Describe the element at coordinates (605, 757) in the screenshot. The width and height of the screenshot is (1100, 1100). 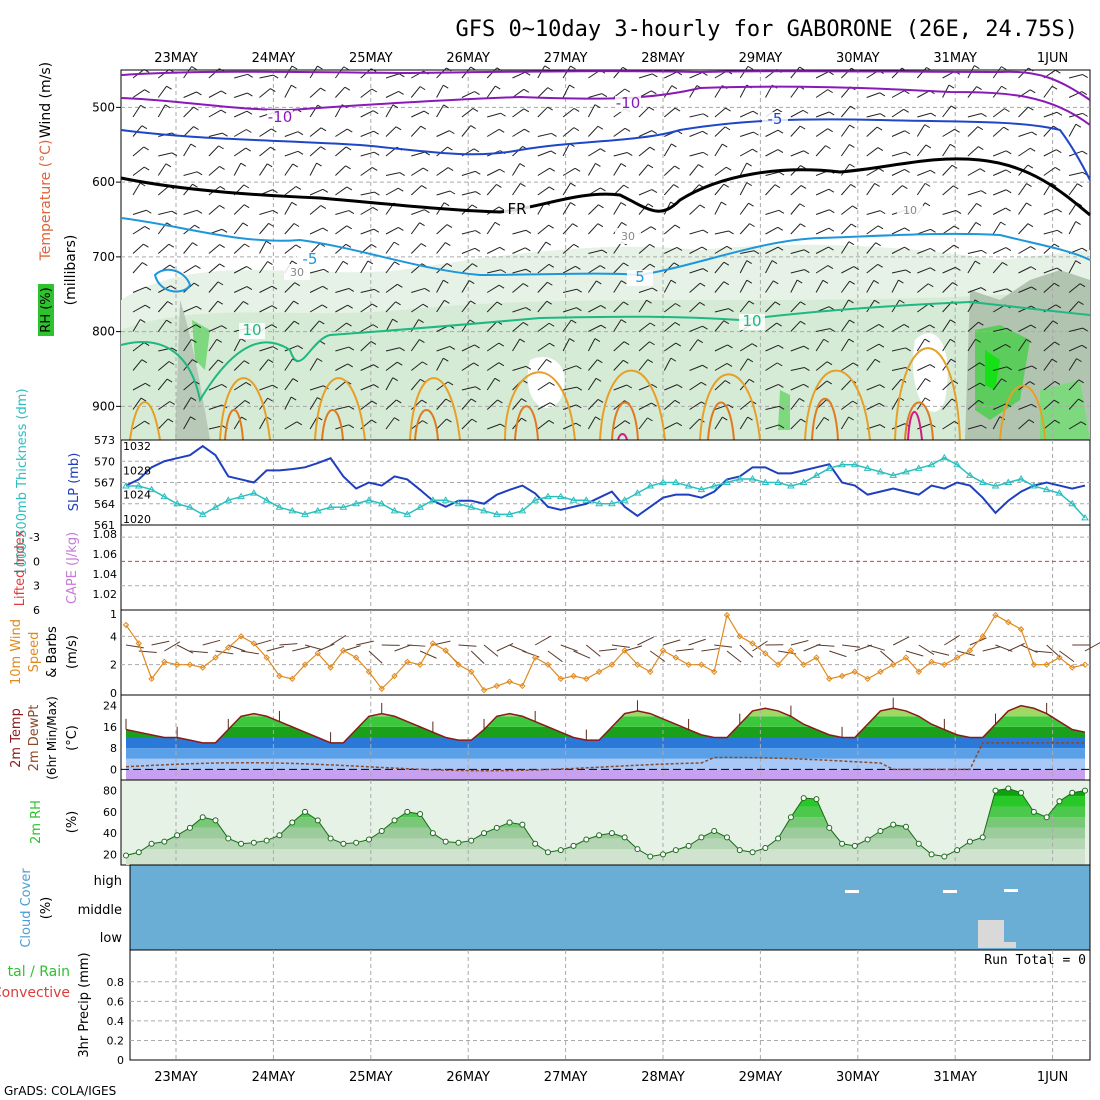
I see `dewpoint-line` at that location.